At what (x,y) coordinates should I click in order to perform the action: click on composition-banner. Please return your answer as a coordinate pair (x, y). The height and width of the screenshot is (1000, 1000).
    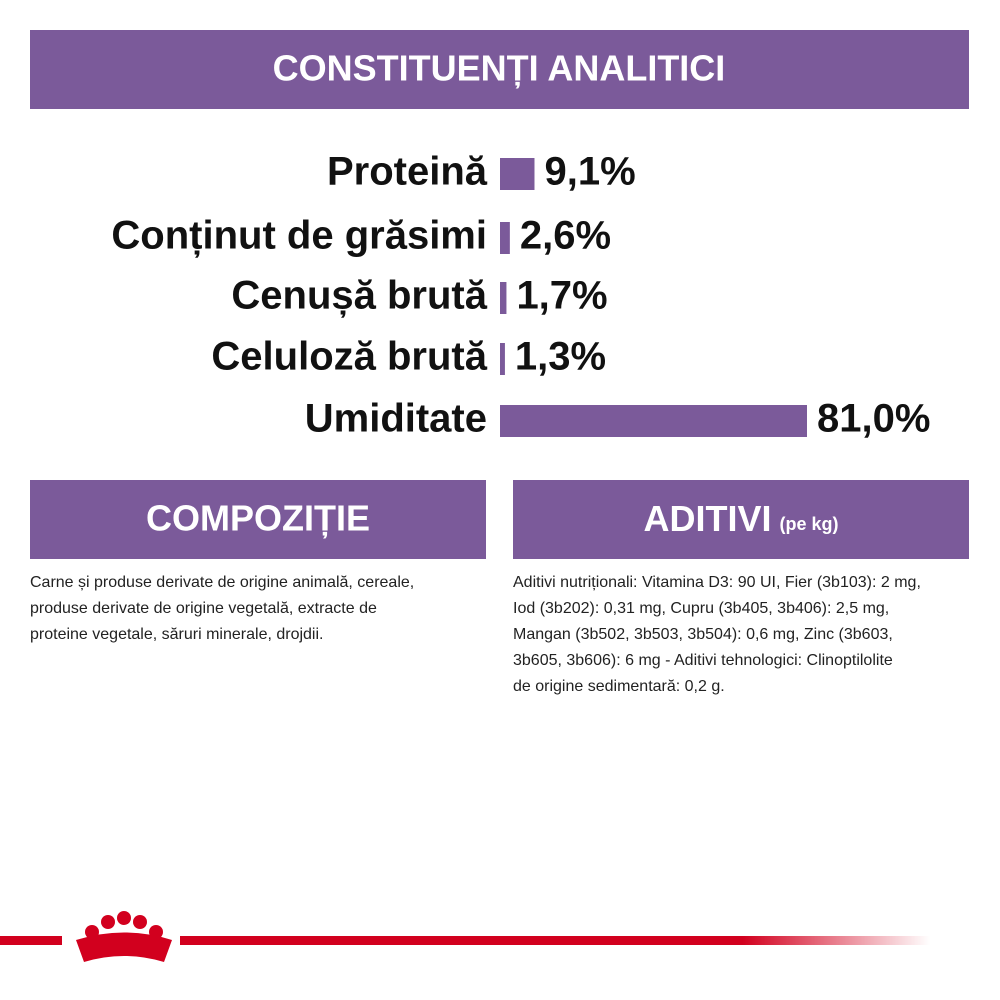
    Looking at the image, I should click on (258, 519).